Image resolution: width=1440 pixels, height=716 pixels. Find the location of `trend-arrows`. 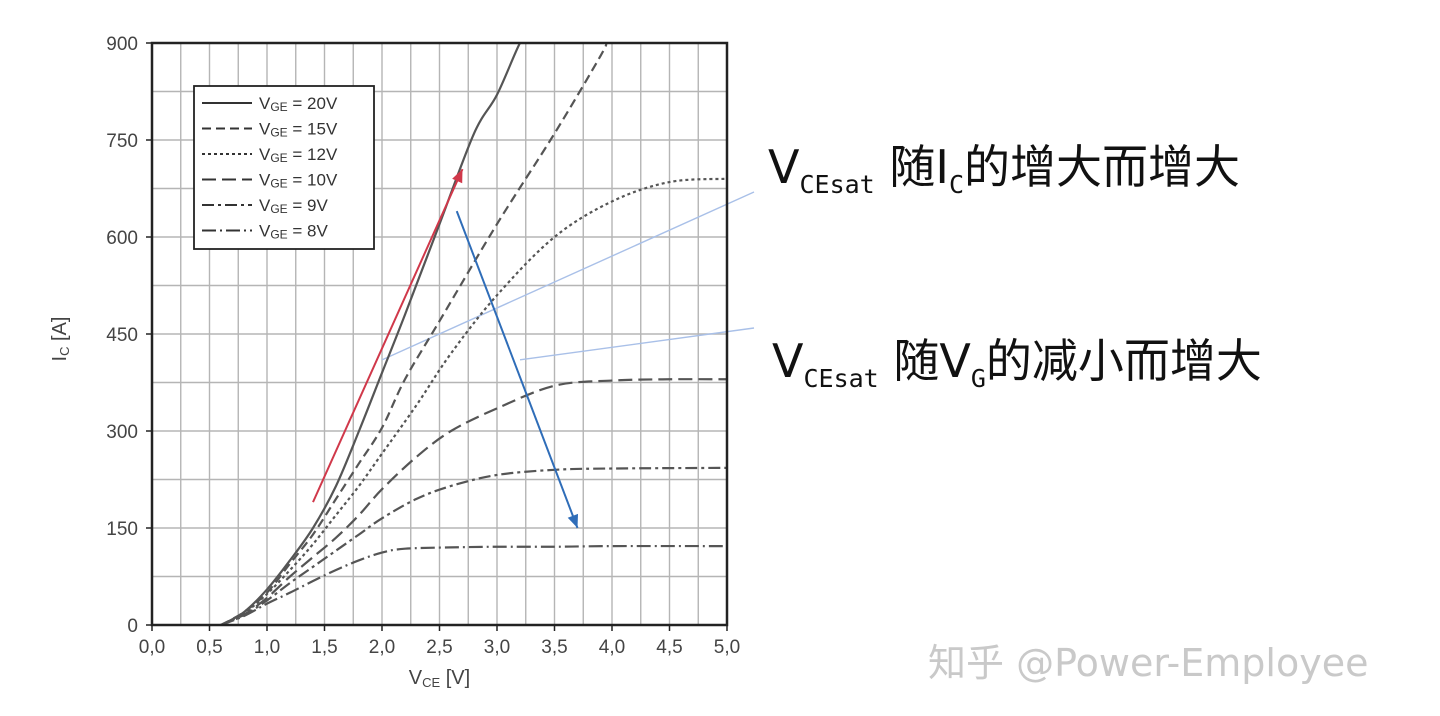

trend-arrows is located at coordinates (445, 348).